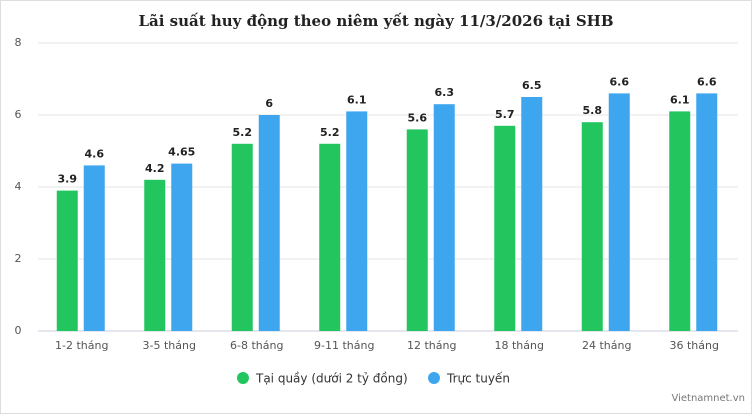 Image resolution: width=752 pixels, height=414 pixels. Describe the element at coordinates (532, 85) in the screenshot. I see `value-label: 6.5` at that location.